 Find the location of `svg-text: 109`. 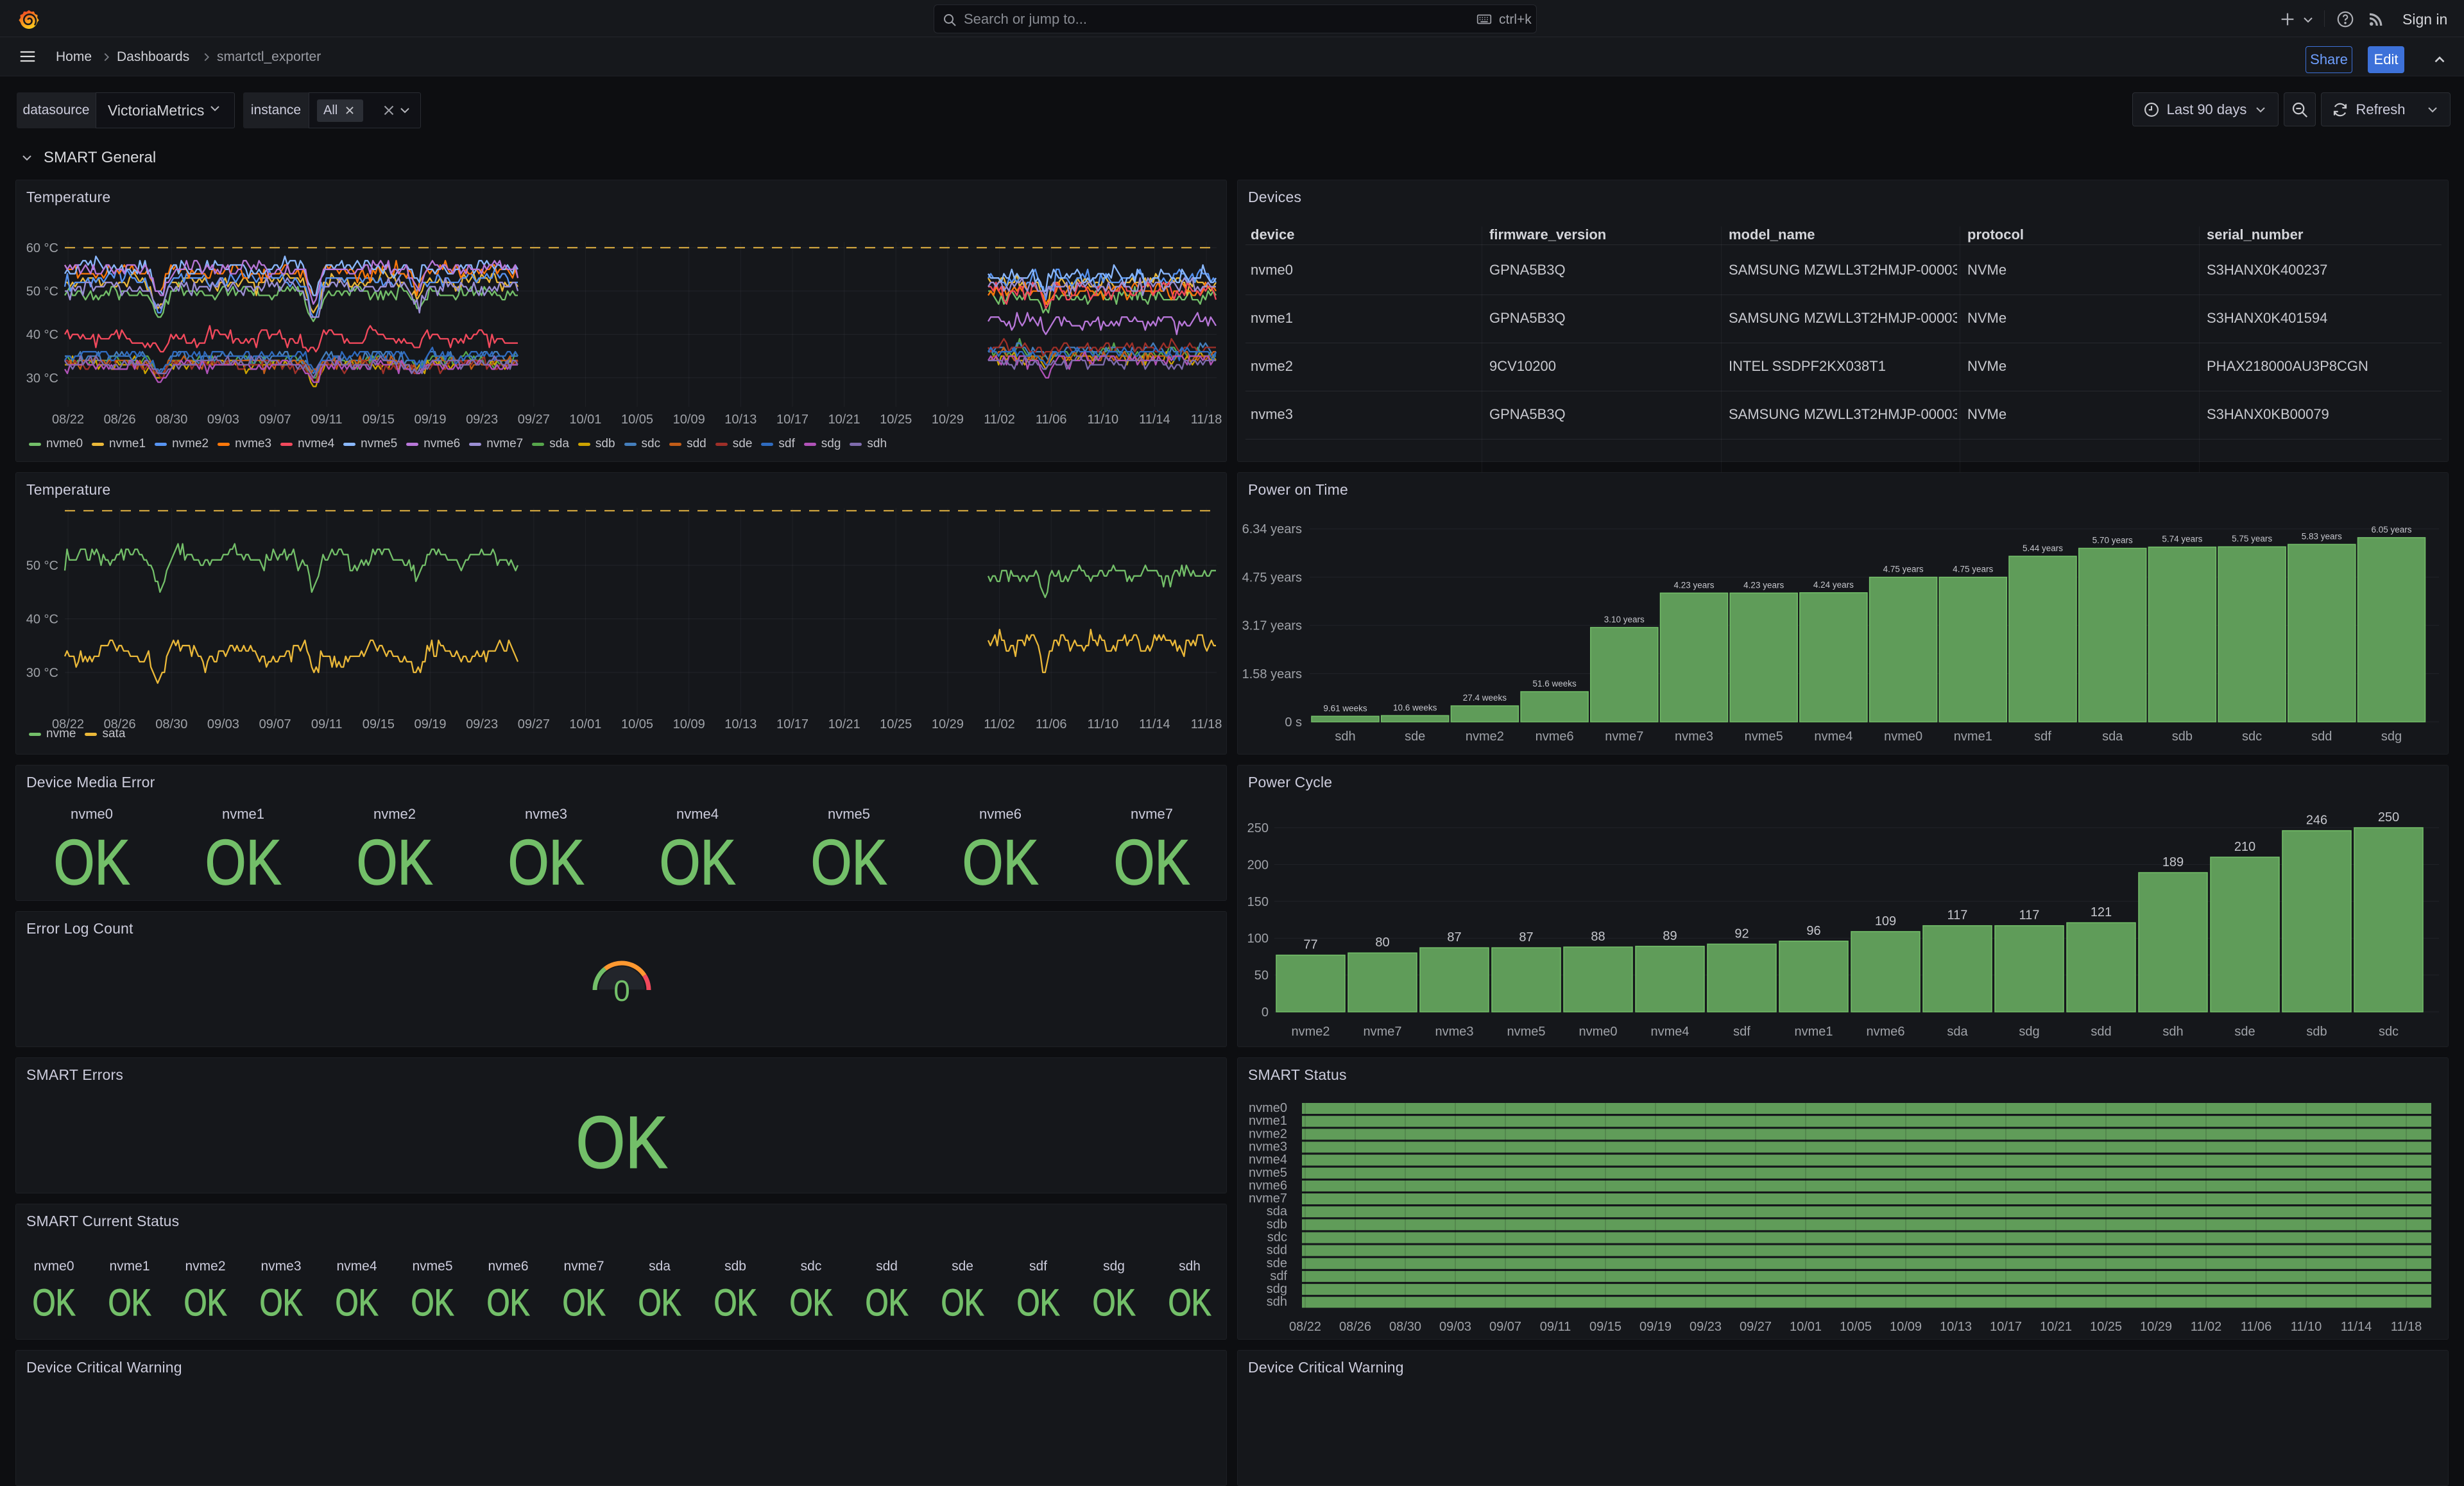

svg-text: 109 is located at coordinates (1886, 921).